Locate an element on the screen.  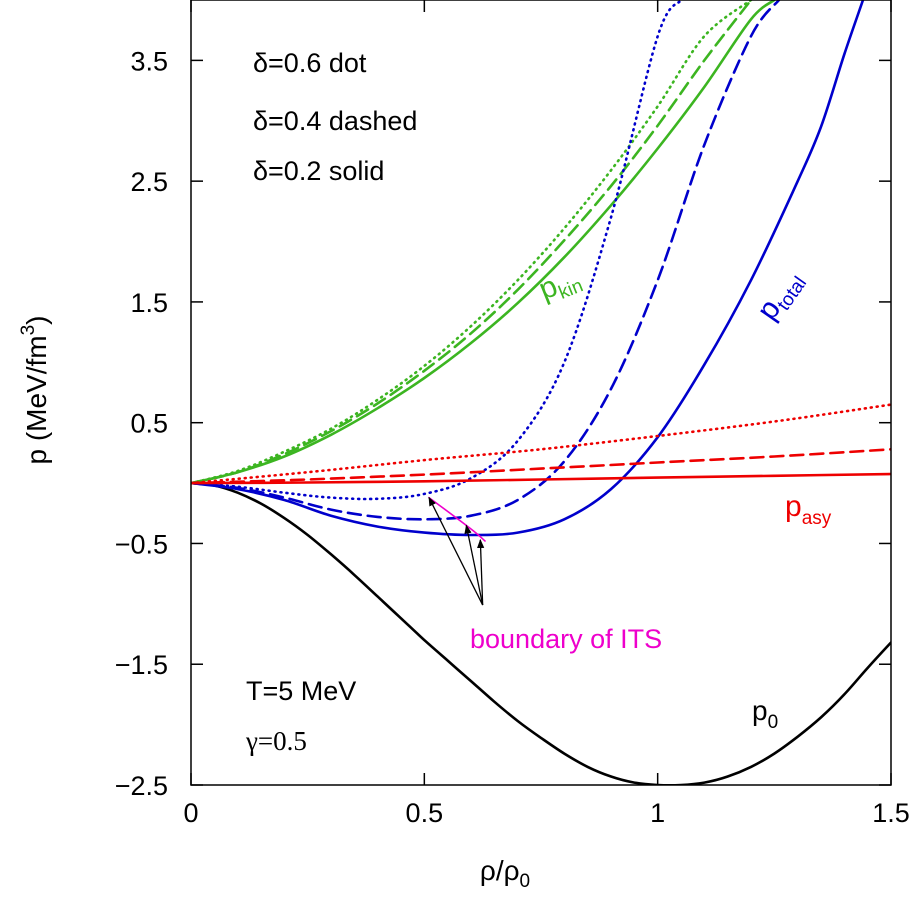
y-tick-label: −2.5 is located at coordinates (141, 786).